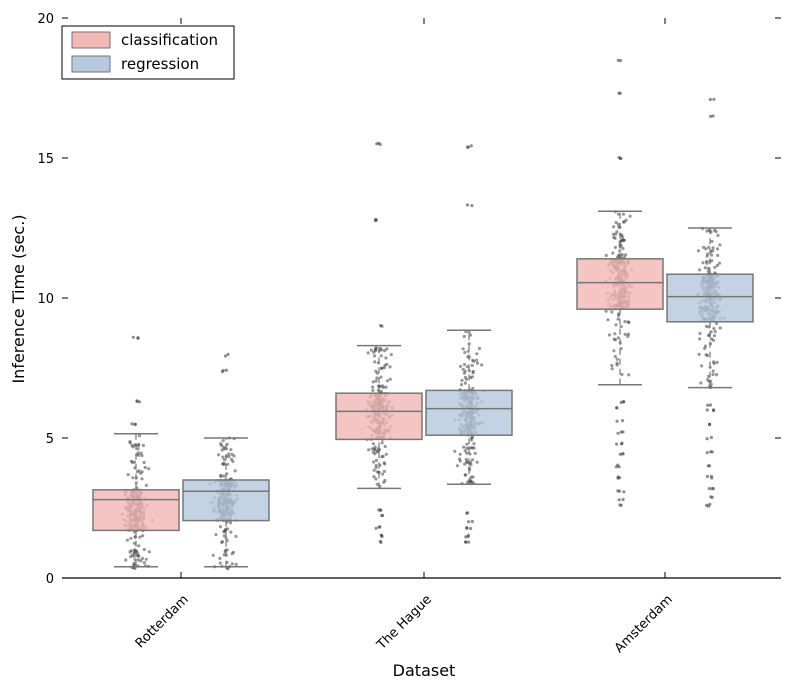 The height and width of the screenshot is (692, 797). Describe the element at coordinates (620, 284) in the screenshot. I see `box-classification-amsterdam` at that location.